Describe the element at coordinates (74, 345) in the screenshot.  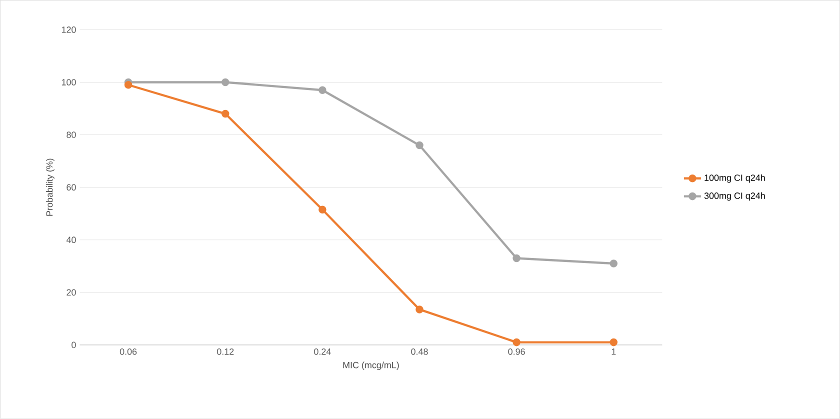
I see `y-tick-label: 0` at that location.